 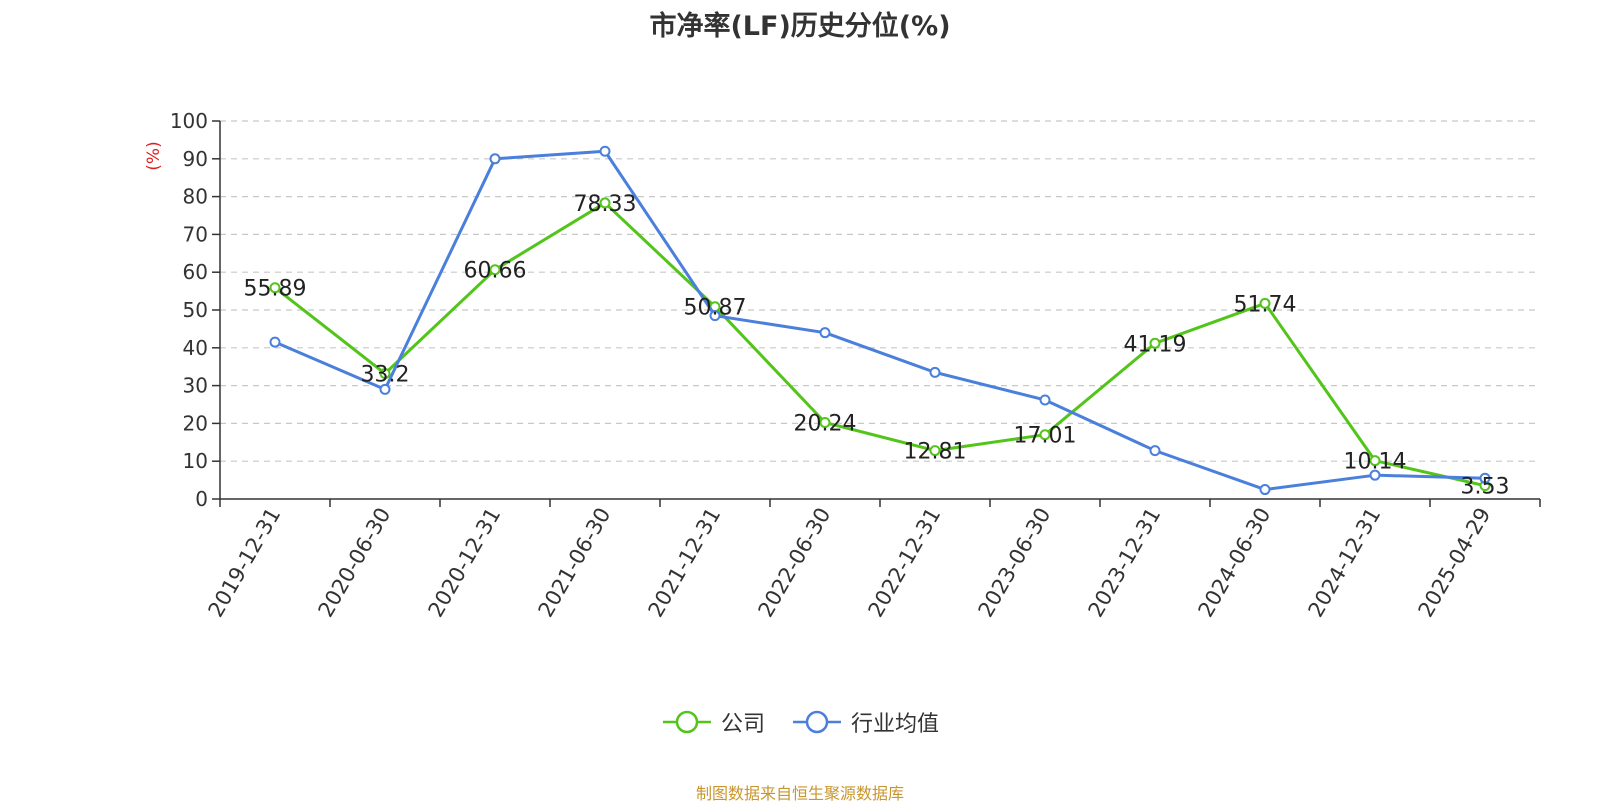 I want to click on data-label: 50.87, so click(x=715, y=308).